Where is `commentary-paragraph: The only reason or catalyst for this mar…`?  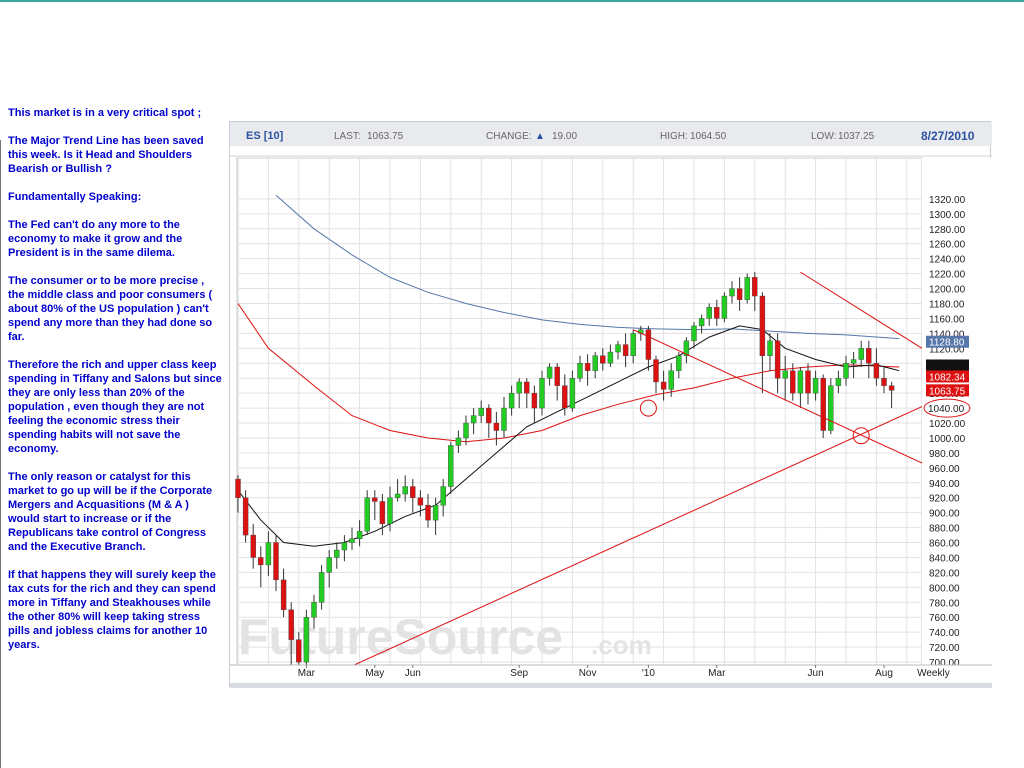
commentary-paragraph: The only reason or catalyst for this mar… is located at coordinates (110, 512).